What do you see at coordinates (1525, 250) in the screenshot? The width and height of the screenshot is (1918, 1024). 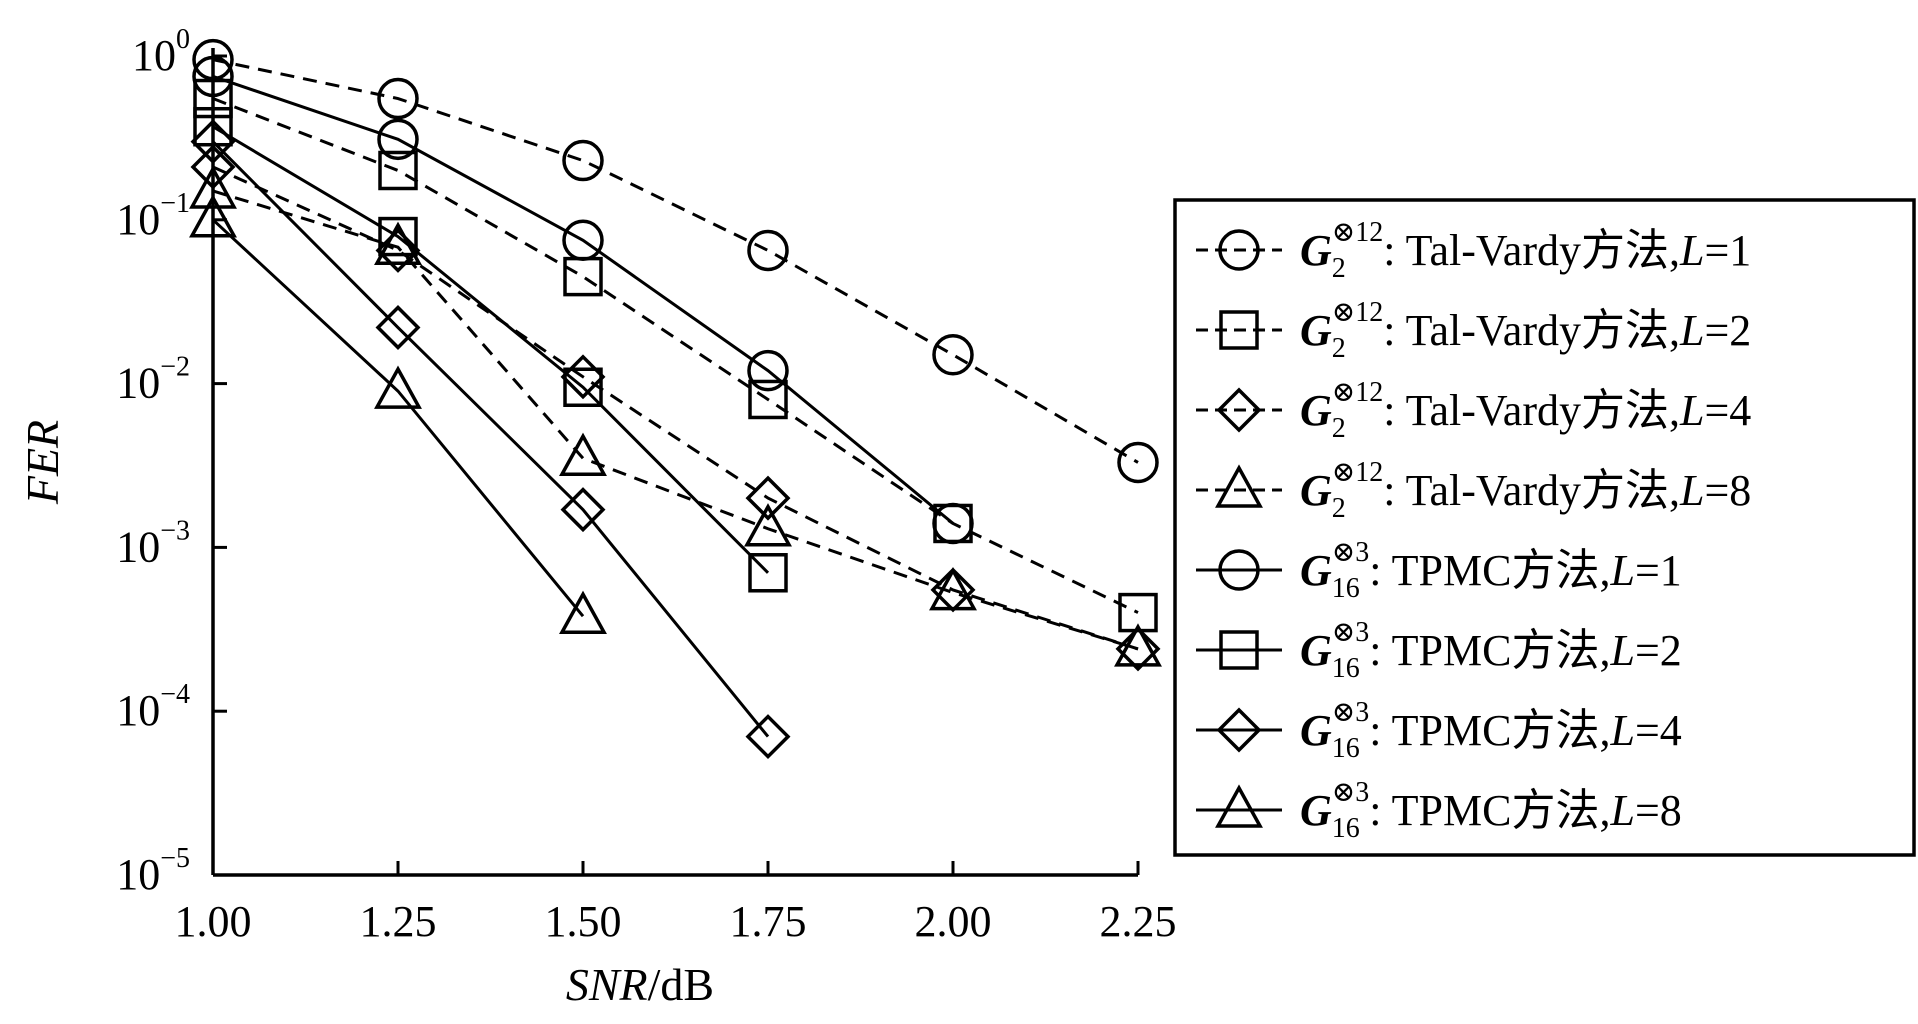 I see `legend-label: G2⊗12: Tal-Vardy方法,L=1` at bounding box center [1525, 250].